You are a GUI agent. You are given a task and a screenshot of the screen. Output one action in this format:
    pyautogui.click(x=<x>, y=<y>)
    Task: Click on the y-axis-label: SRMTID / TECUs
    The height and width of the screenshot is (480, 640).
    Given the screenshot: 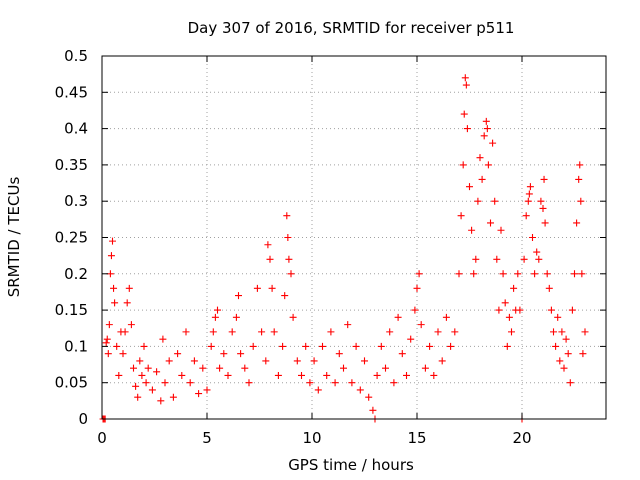 What is the action you would take?
    pyautogui.click(x=14, y=237)
    